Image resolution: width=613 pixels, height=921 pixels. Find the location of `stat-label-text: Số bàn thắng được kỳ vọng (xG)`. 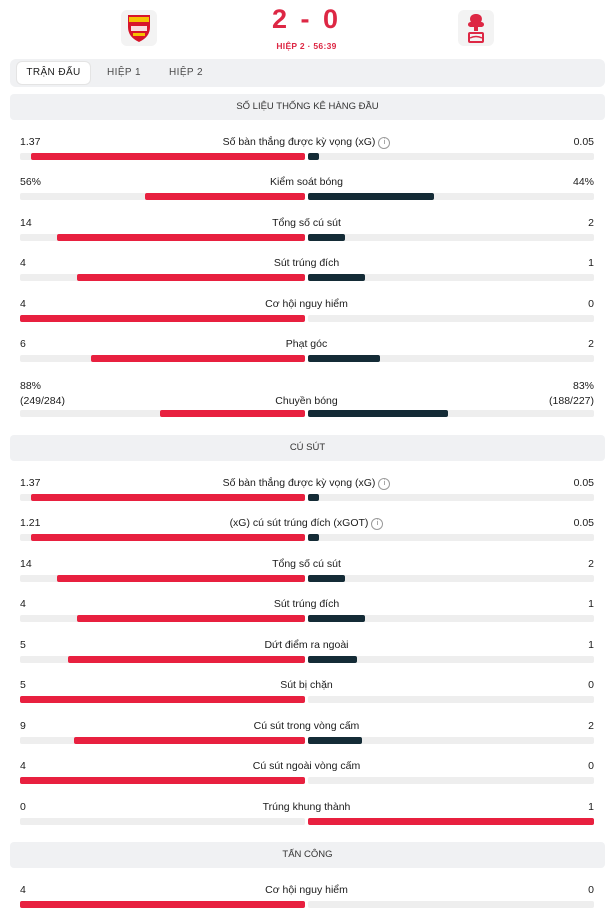

stat-label-text: Số bàn thắng được kỳ vọng (xG) is located at coordinates (299, 142).